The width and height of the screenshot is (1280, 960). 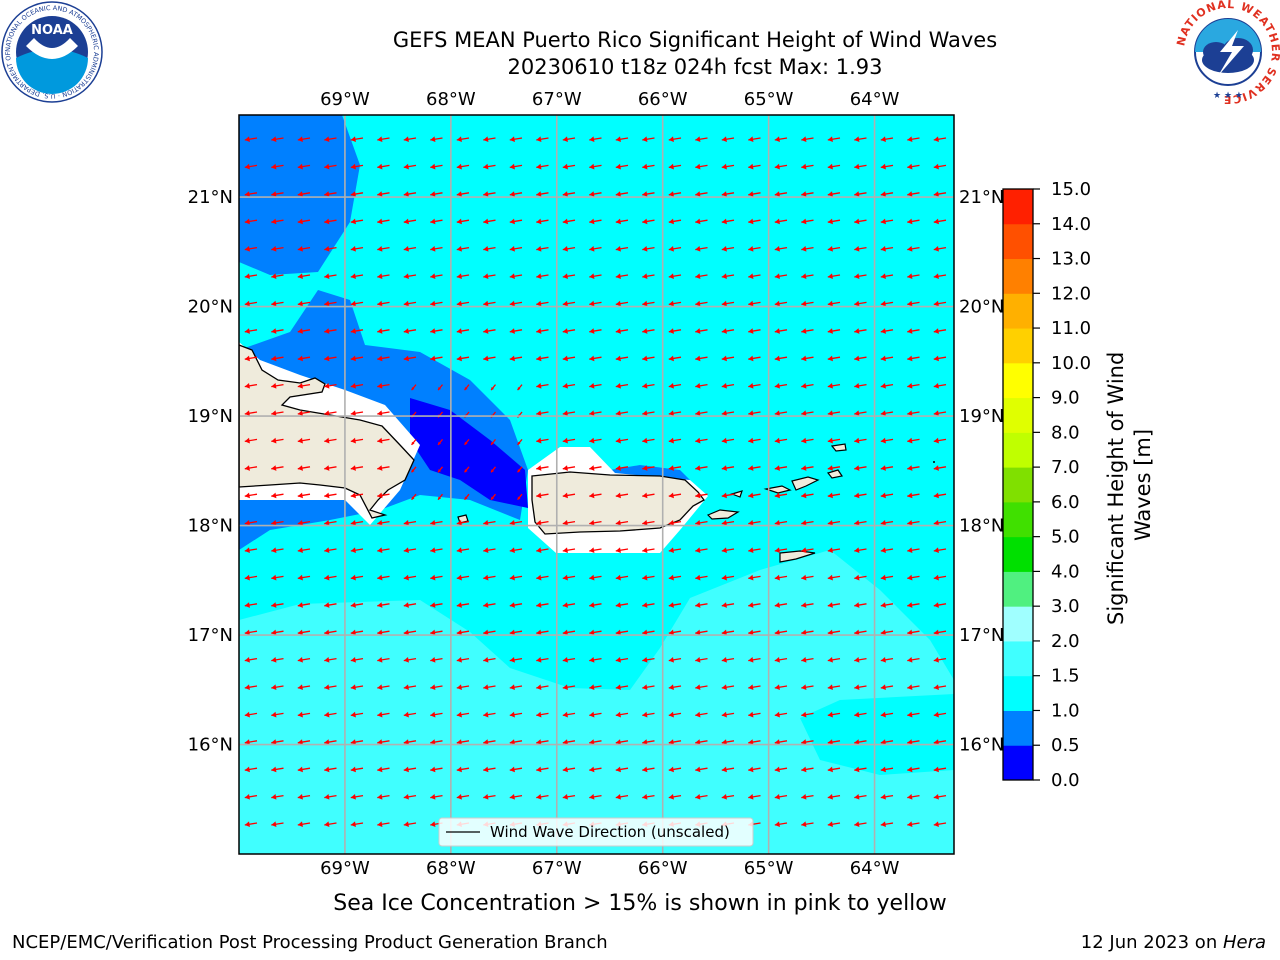 I want to click on footer-date: 12 Jun 2023 on Hera, so click(x=1173, y=942).